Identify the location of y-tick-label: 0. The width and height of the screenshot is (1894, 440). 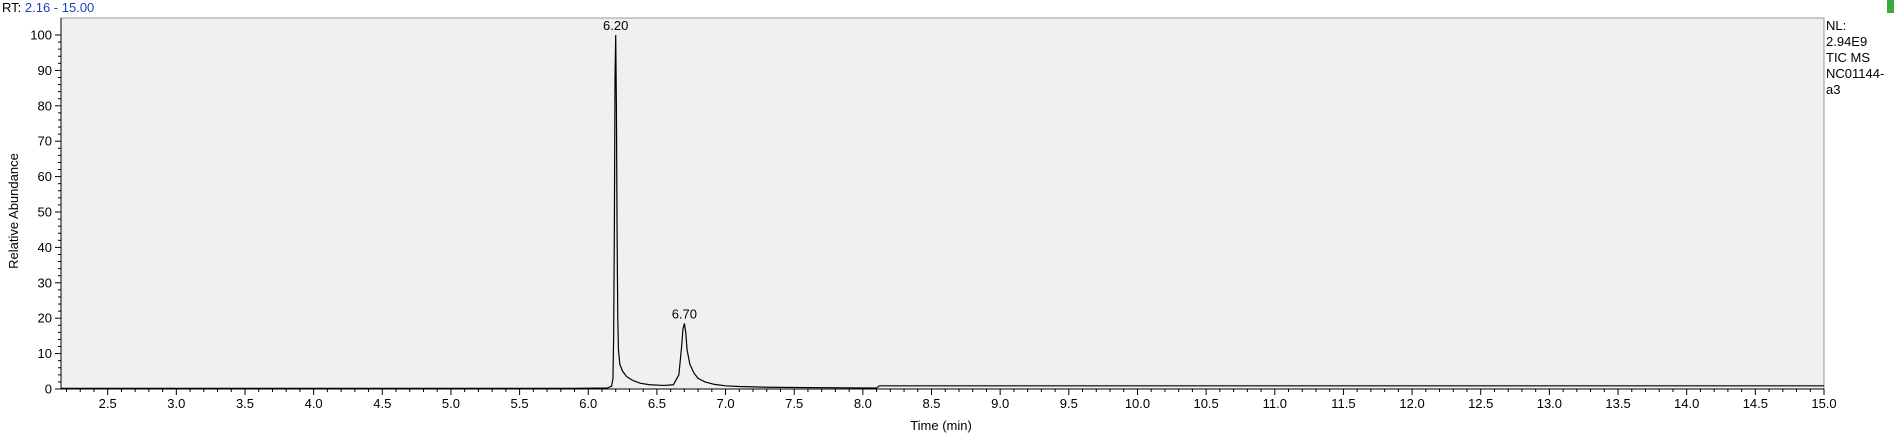
(48, 389).